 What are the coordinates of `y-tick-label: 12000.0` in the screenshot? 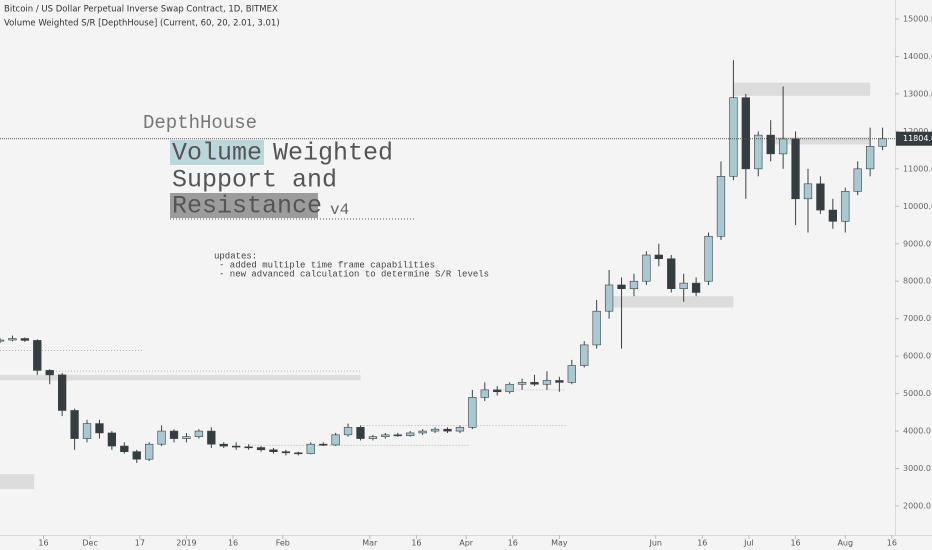 It's located at (917, 131).